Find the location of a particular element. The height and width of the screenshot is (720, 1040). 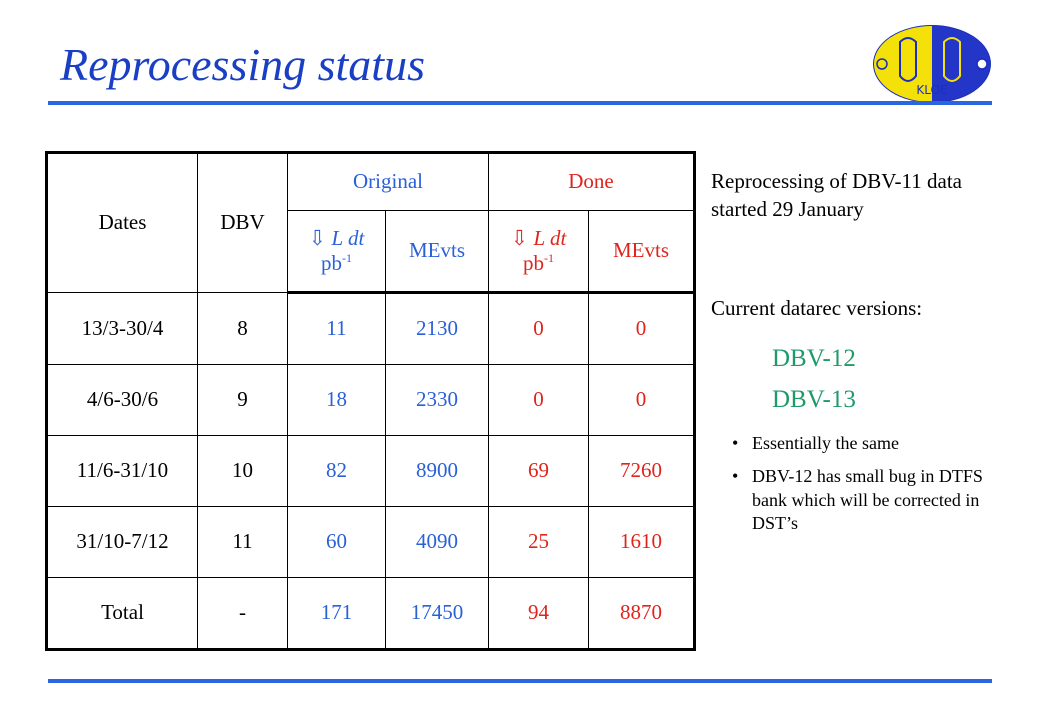

versions-heading: Current datarec versions: is located at coordinates (817, 308).